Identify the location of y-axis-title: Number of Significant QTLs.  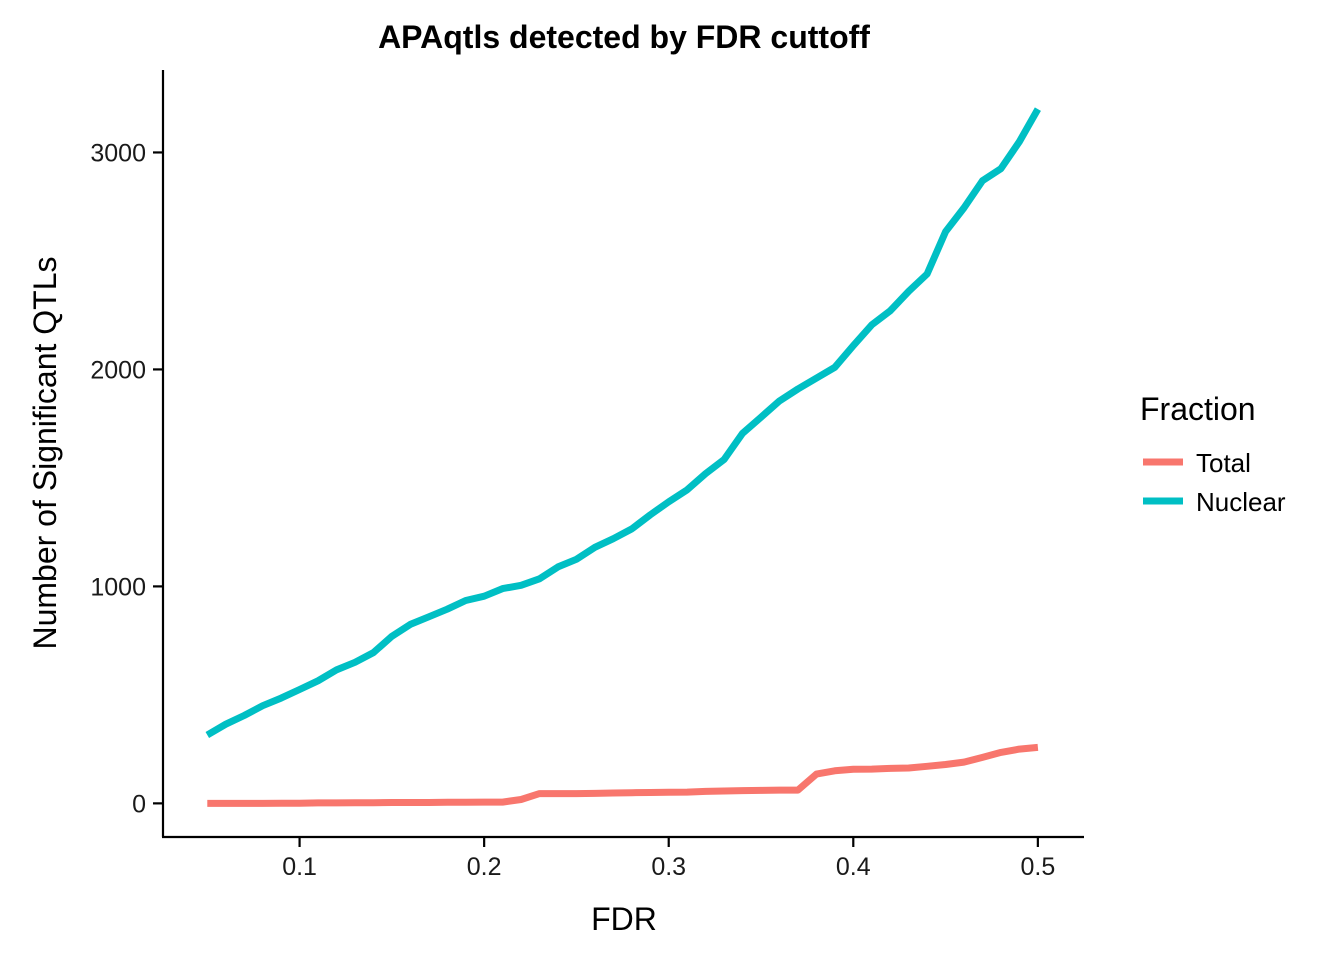
(45, 452).